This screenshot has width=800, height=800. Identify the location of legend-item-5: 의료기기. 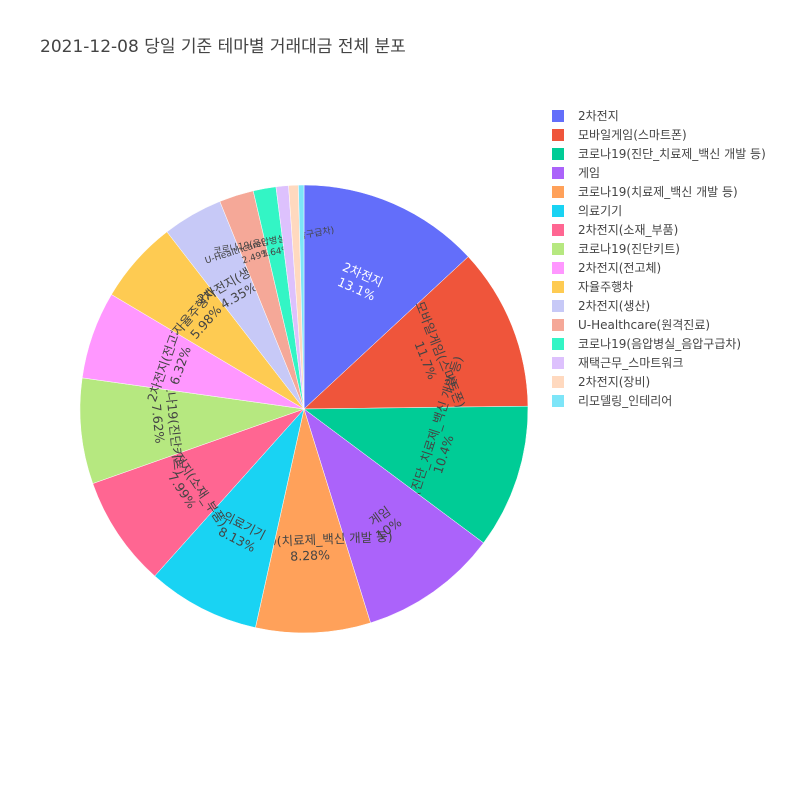
(659, 210).